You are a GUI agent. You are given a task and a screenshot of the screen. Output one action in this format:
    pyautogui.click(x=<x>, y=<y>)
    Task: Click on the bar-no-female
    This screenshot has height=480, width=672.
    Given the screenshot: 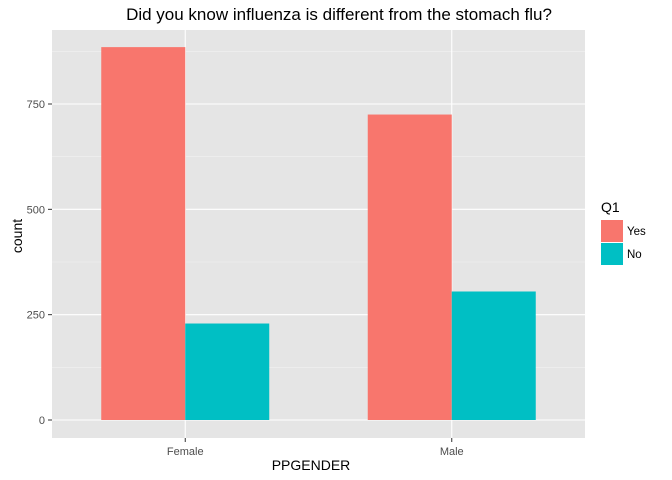 What is the action you would take?
    pyautogui.click(x=227, y=371)
    